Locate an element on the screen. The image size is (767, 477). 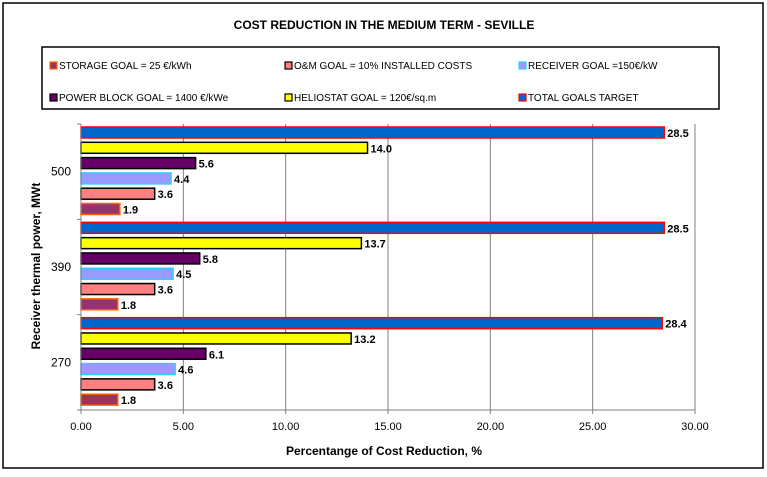
y-tick-label: 390 is located at coordinates (61, 267).